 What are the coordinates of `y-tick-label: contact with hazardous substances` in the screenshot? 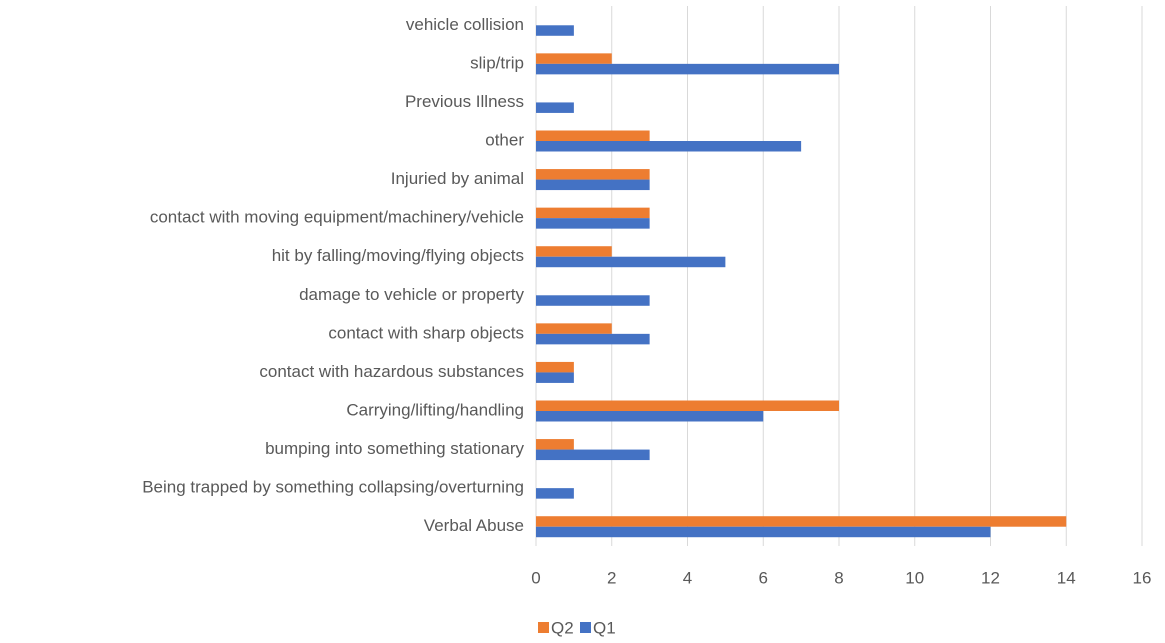 It's located at (391, 371).